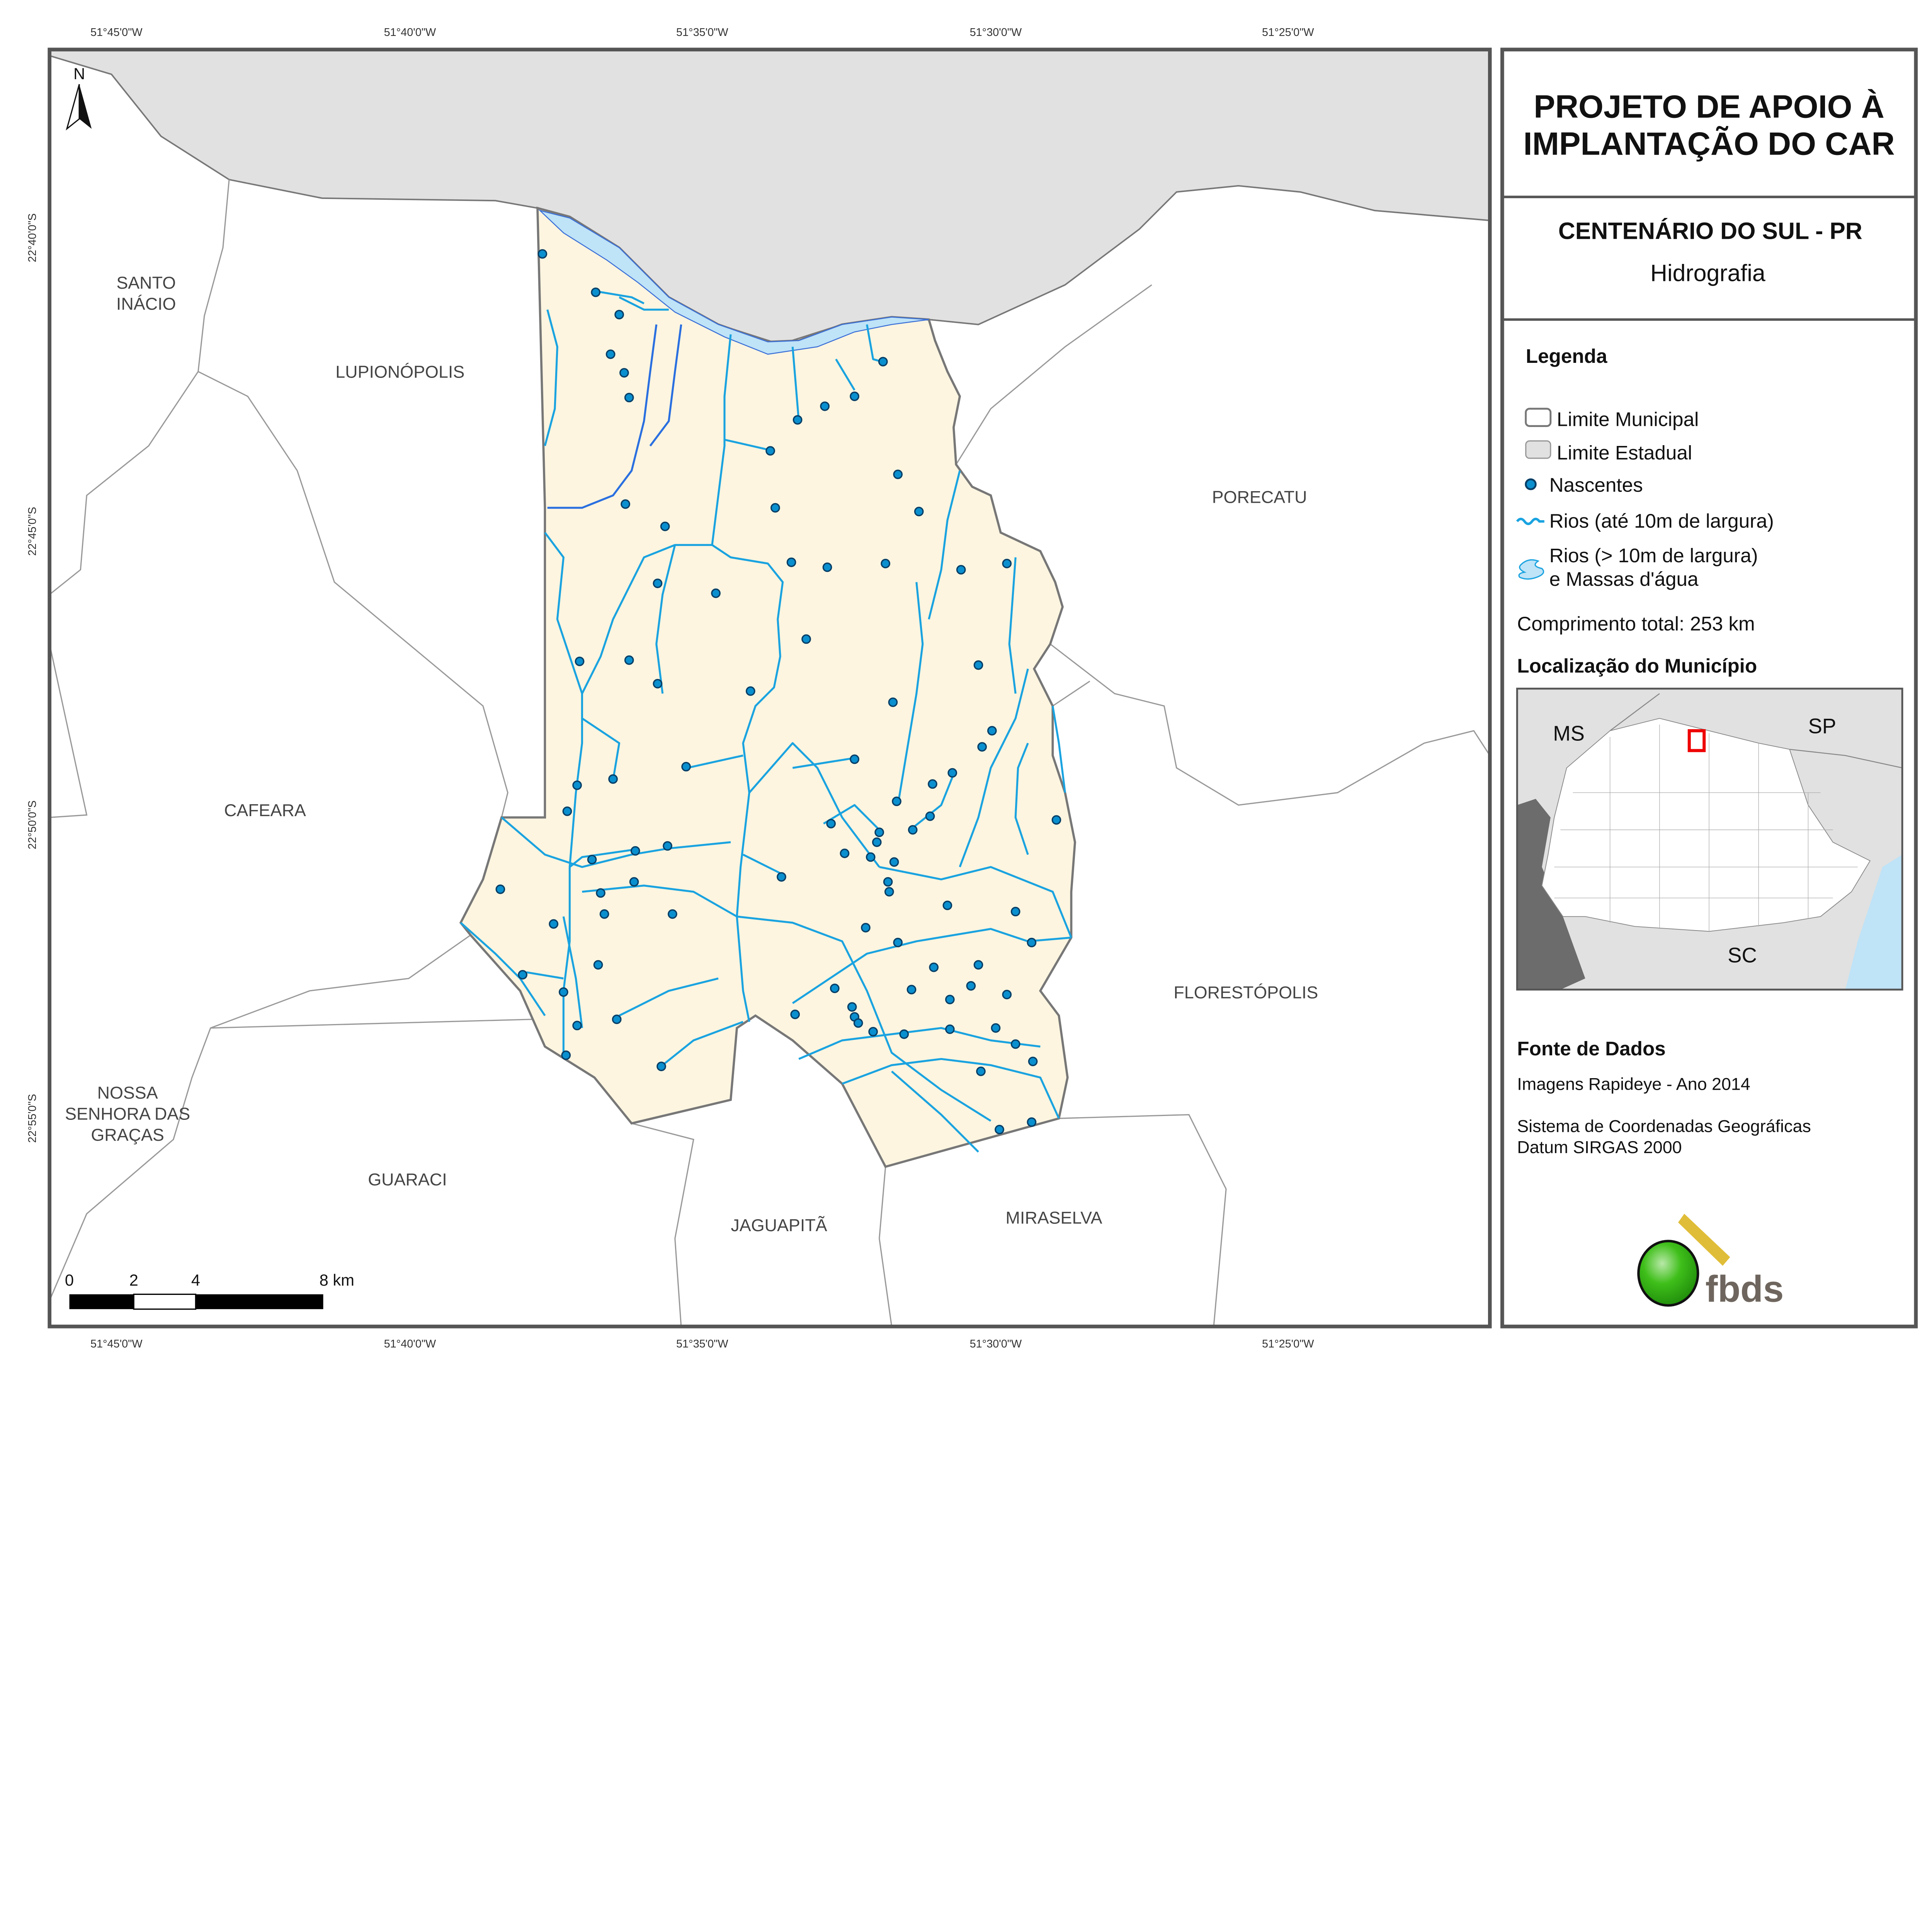  Describe the element at coordinates (996, 1344) in the screenshot. I see `lon-bottom-3: 51°30'0"W` at that location.